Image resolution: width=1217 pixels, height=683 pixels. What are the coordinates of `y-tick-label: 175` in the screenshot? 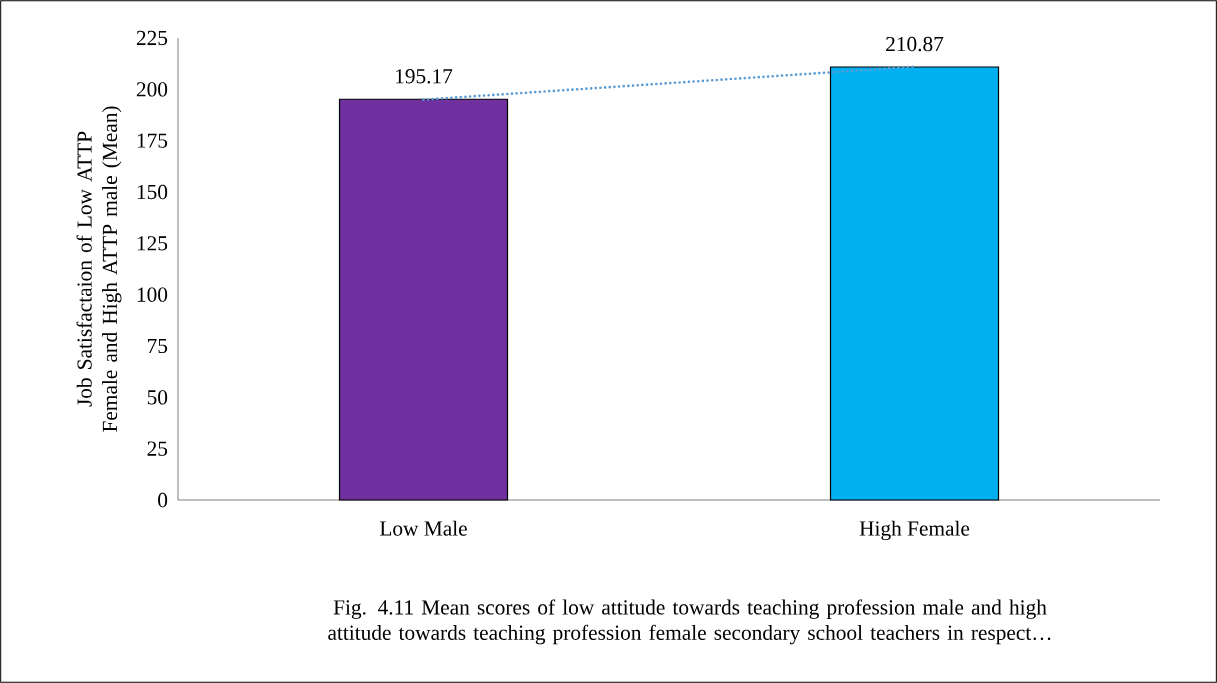 It's located at (152, 140).